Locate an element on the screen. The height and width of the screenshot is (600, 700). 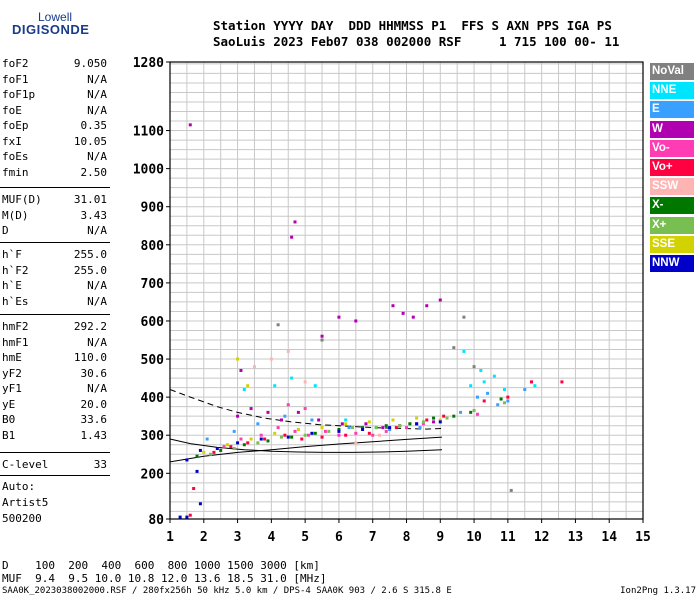
param-value: 2.50 is located at coordinates (94, 172).